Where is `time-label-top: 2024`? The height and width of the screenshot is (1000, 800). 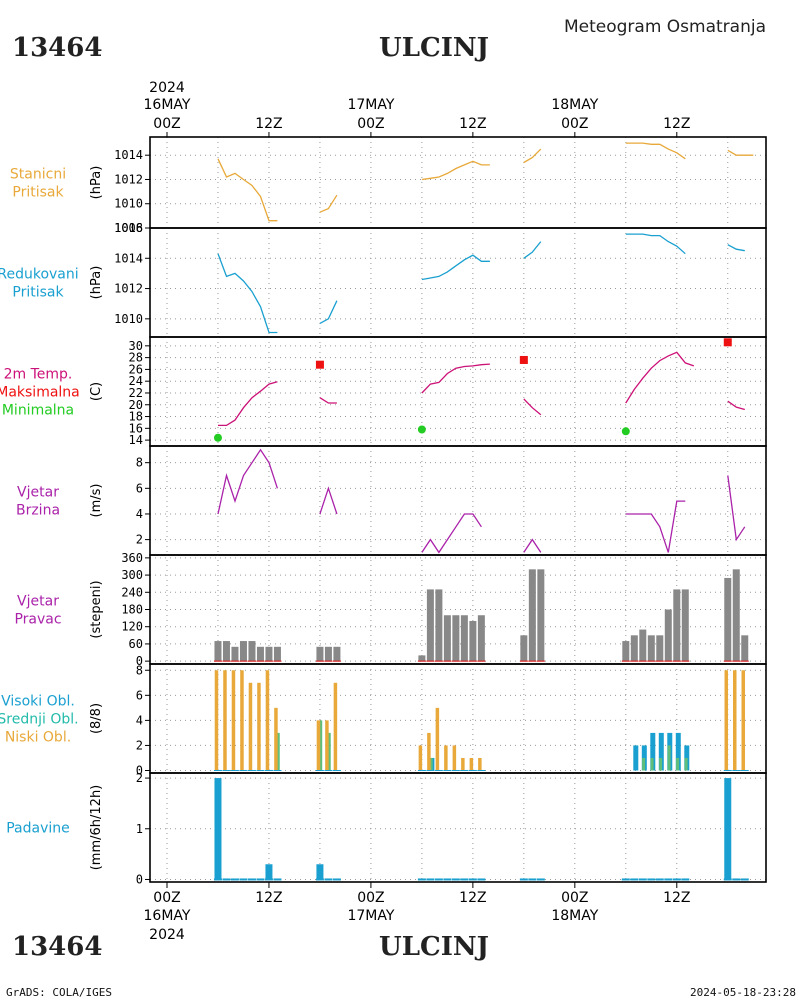 time-label-top: 2024 is located at coordinates (167, 88).